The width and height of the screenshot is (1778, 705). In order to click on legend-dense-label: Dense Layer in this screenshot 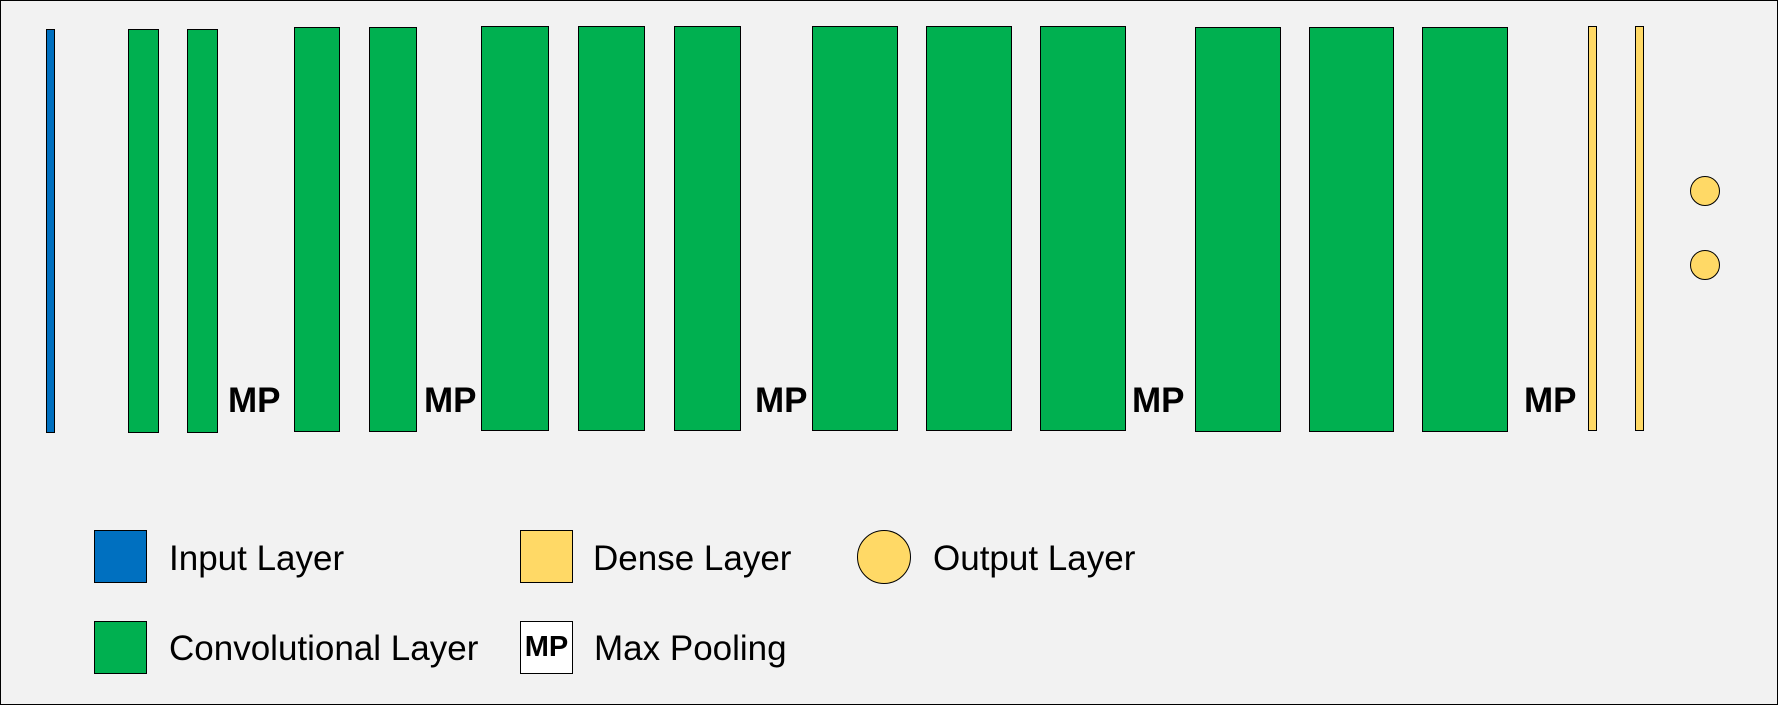, I will do `click(692, 558)`.